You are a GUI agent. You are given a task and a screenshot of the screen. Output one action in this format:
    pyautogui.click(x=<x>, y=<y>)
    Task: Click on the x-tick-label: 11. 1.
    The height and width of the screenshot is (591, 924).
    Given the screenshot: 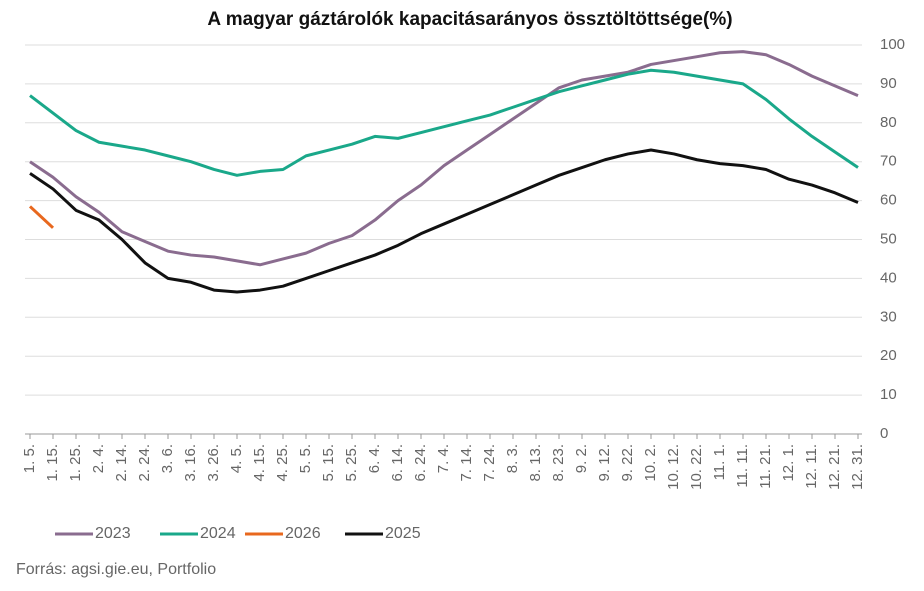 What is the action you would take?
    pyautogui.click(x=719, y=462)
    